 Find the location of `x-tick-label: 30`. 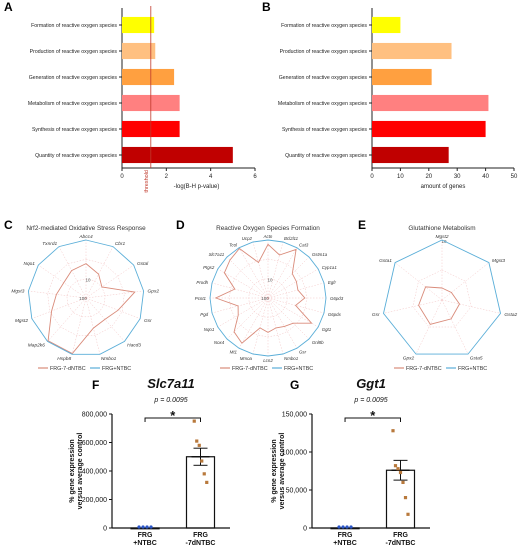

x-tick-label: 30 is located at coordinates (457, 177).